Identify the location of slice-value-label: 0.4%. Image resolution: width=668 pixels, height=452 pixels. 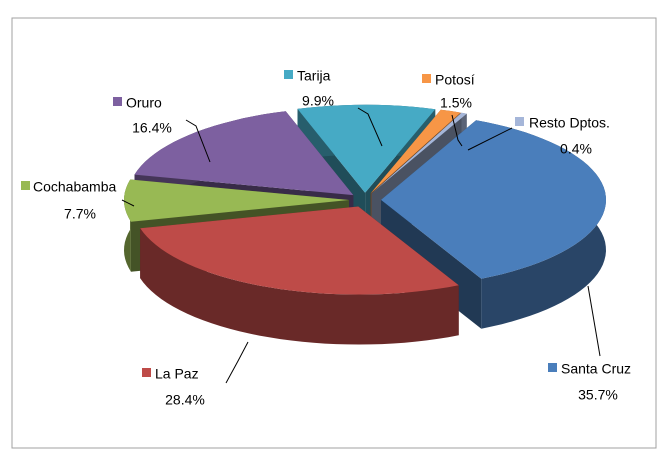
(576, 149).